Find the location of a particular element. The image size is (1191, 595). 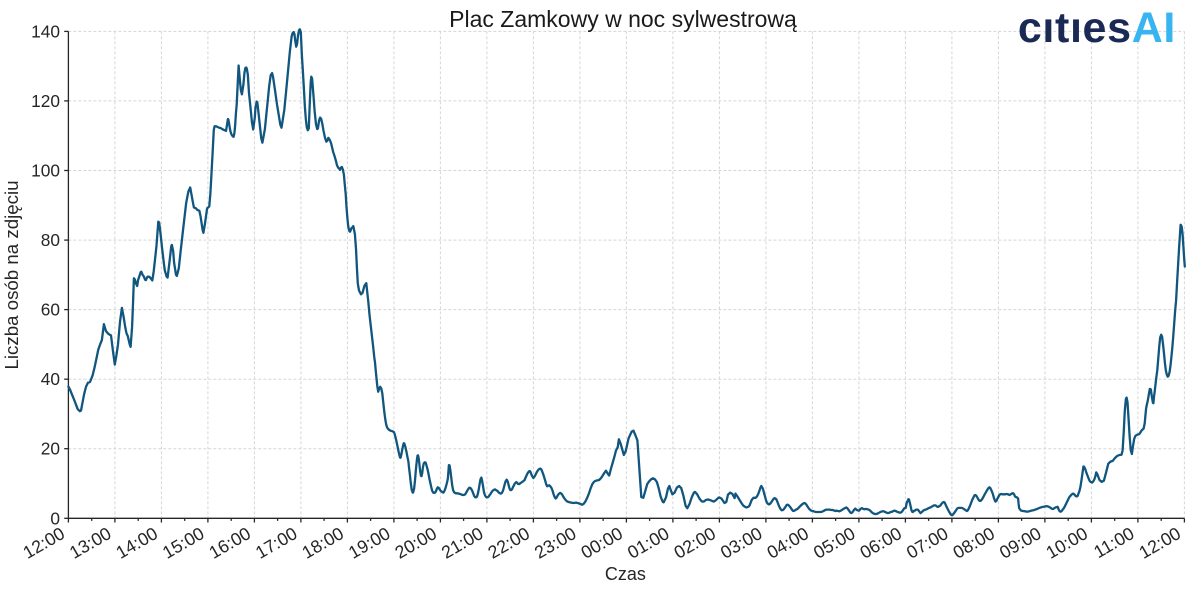

svg-text: 40 is located at coordinates (50, 379).